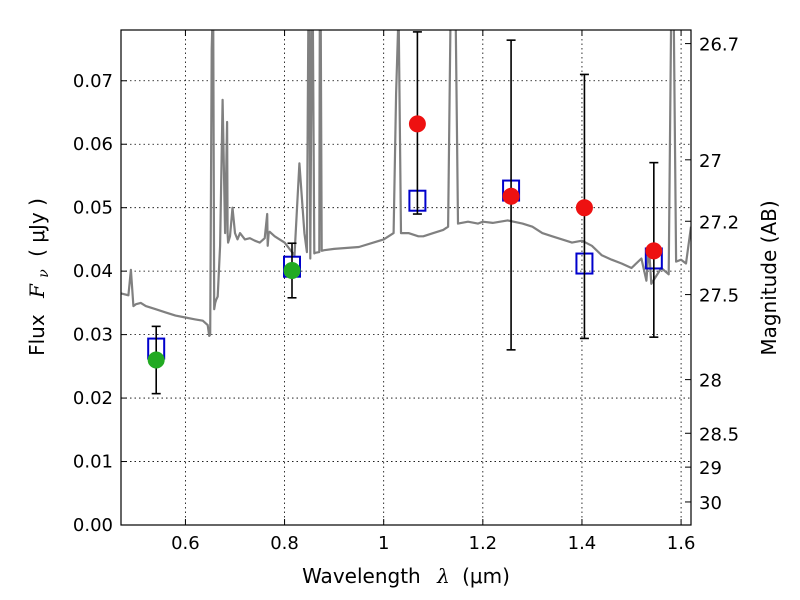 This screenshot has width=800, height=600. I want to click on y-axis-label-text: Flux, so click(37, 335).